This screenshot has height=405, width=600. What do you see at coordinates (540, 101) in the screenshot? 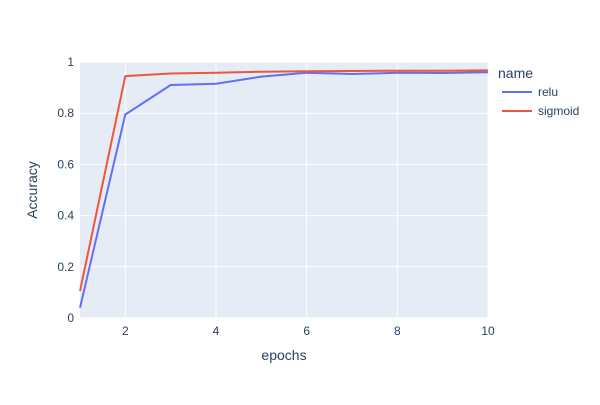
I see `legend-items: relu sigmoid` at bounding box center [540, 101].